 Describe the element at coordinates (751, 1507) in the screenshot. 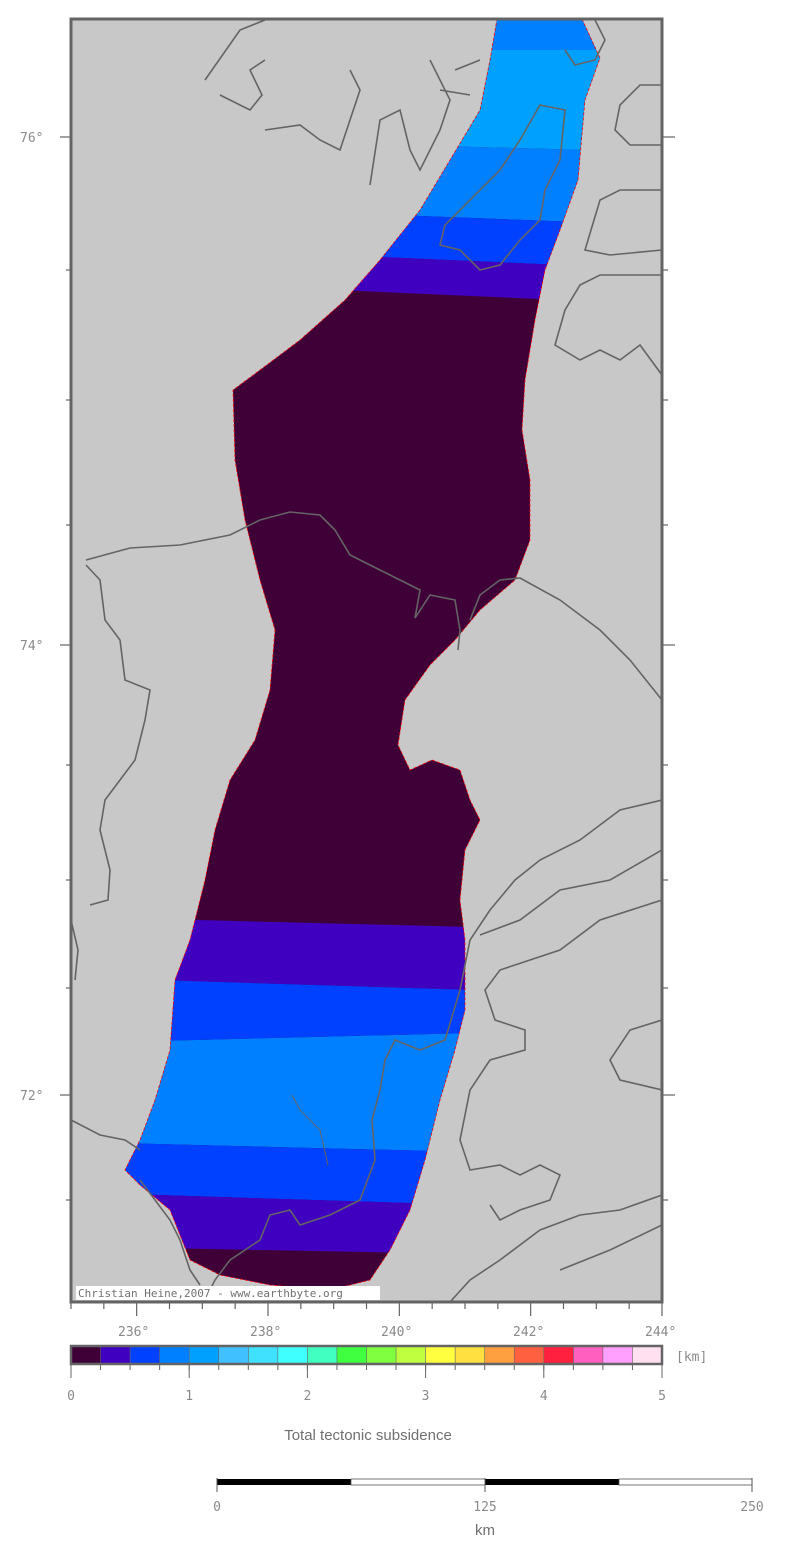

I see `scalebar-label: 250` at that location.